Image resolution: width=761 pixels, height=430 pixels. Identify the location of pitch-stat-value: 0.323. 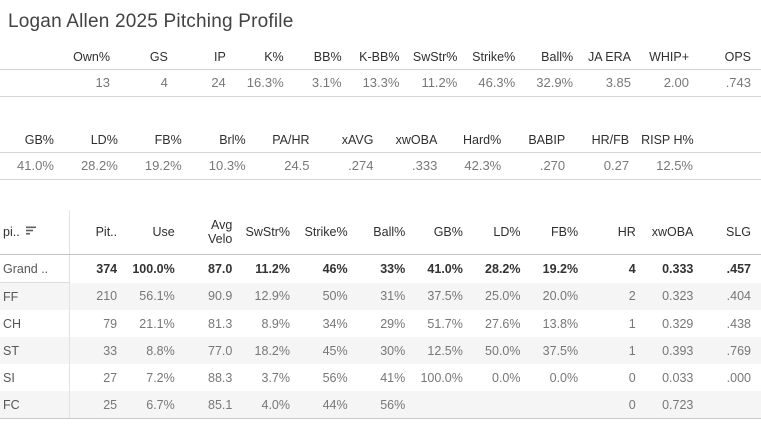
(674, 296).